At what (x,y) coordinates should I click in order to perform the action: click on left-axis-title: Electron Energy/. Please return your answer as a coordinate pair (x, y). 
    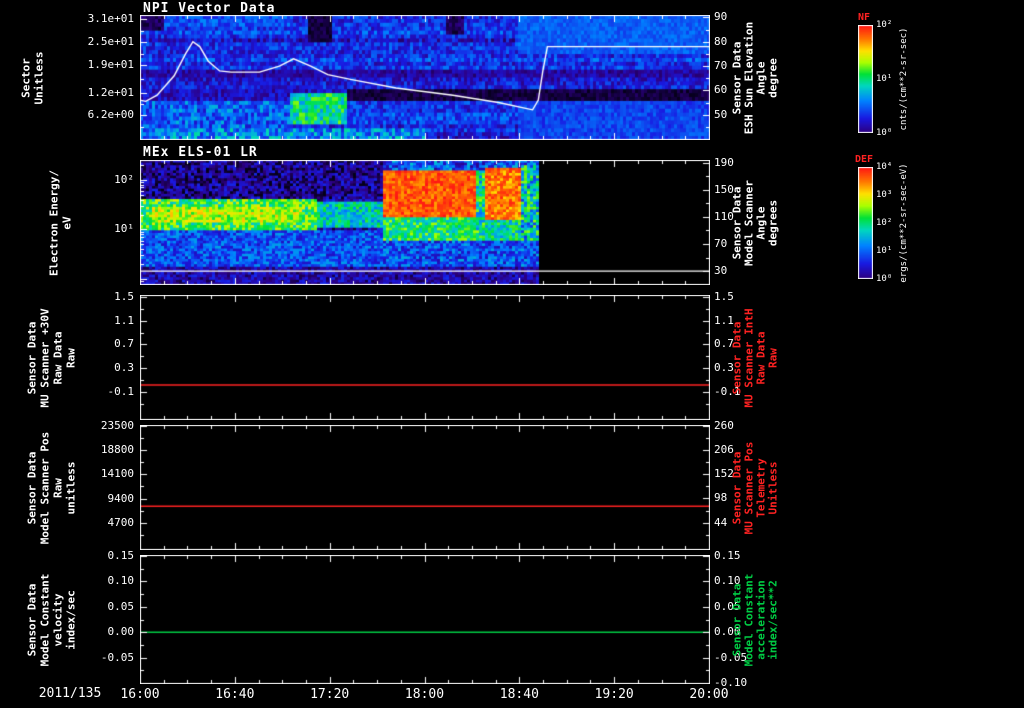
    Looking at the image, I should click on (54, 222).